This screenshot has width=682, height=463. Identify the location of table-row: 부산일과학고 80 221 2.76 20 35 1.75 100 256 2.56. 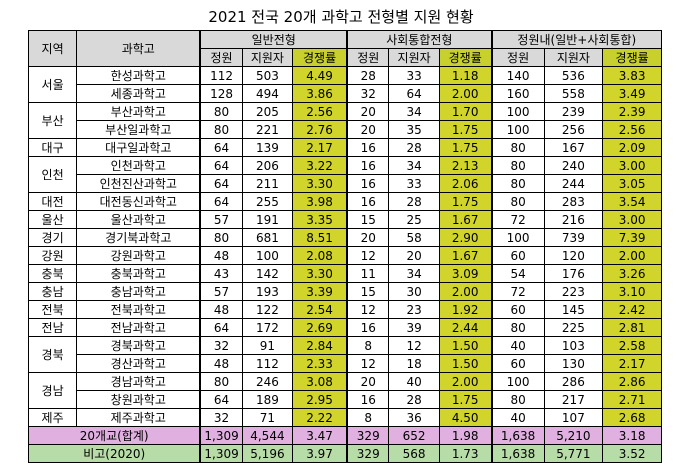
(345, 129).